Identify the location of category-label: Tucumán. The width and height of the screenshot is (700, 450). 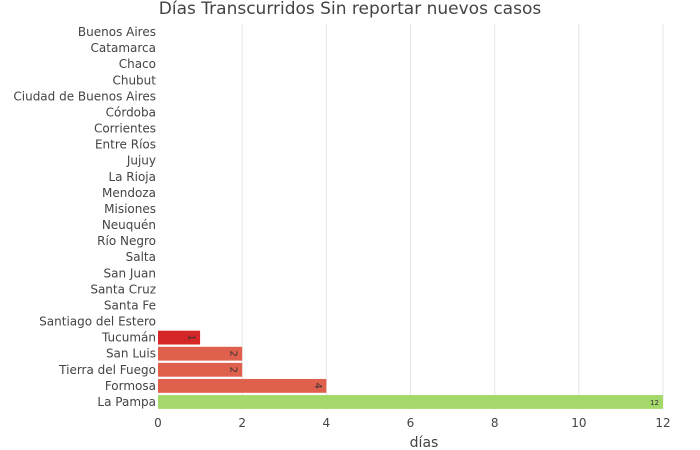
(128, 338).